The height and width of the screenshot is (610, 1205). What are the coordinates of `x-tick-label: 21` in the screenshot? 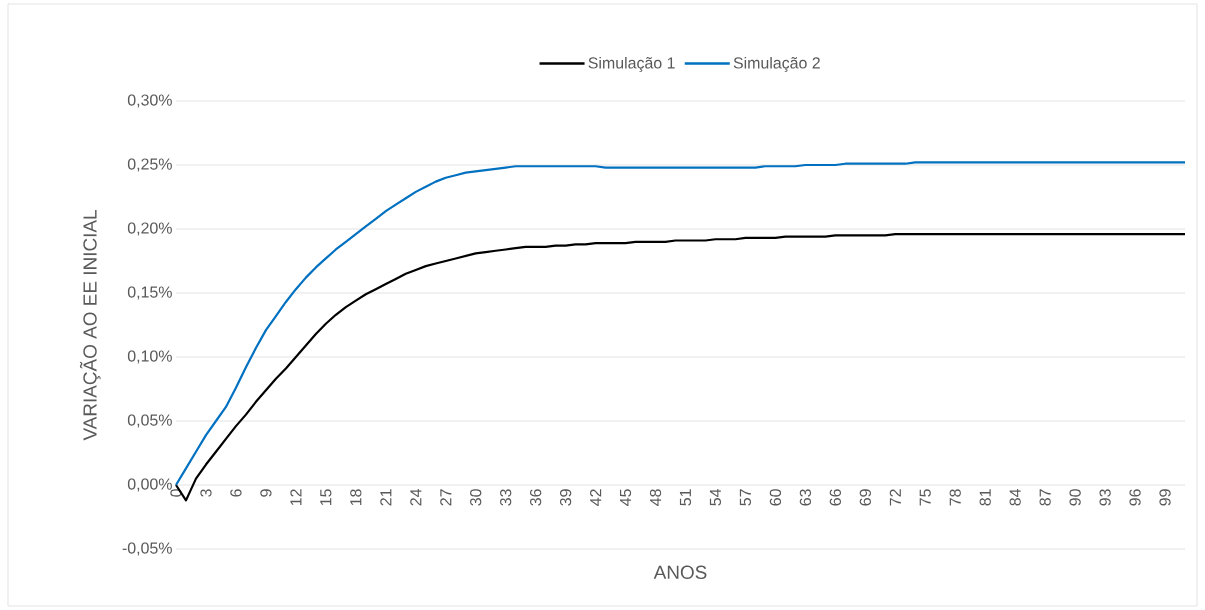 It's located at (386, 497).